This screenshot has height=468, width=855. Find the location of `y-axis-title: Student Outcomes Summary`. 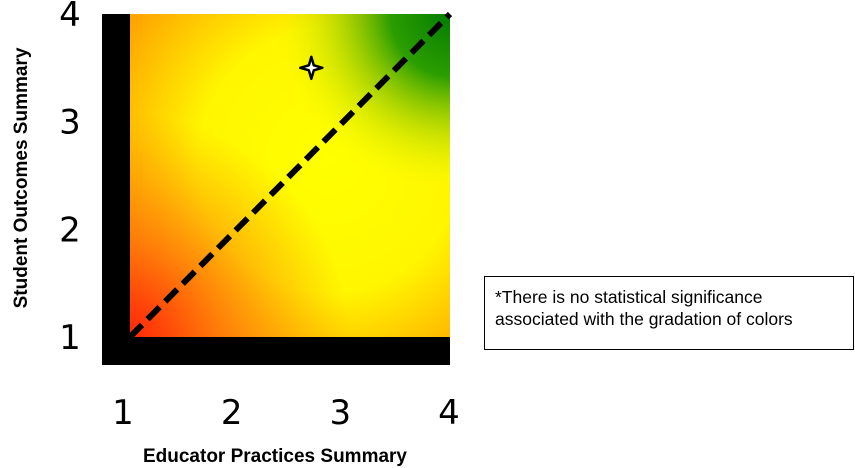

y-axis-title: Student Outcomes Summary is located at coordinates (21, 177).